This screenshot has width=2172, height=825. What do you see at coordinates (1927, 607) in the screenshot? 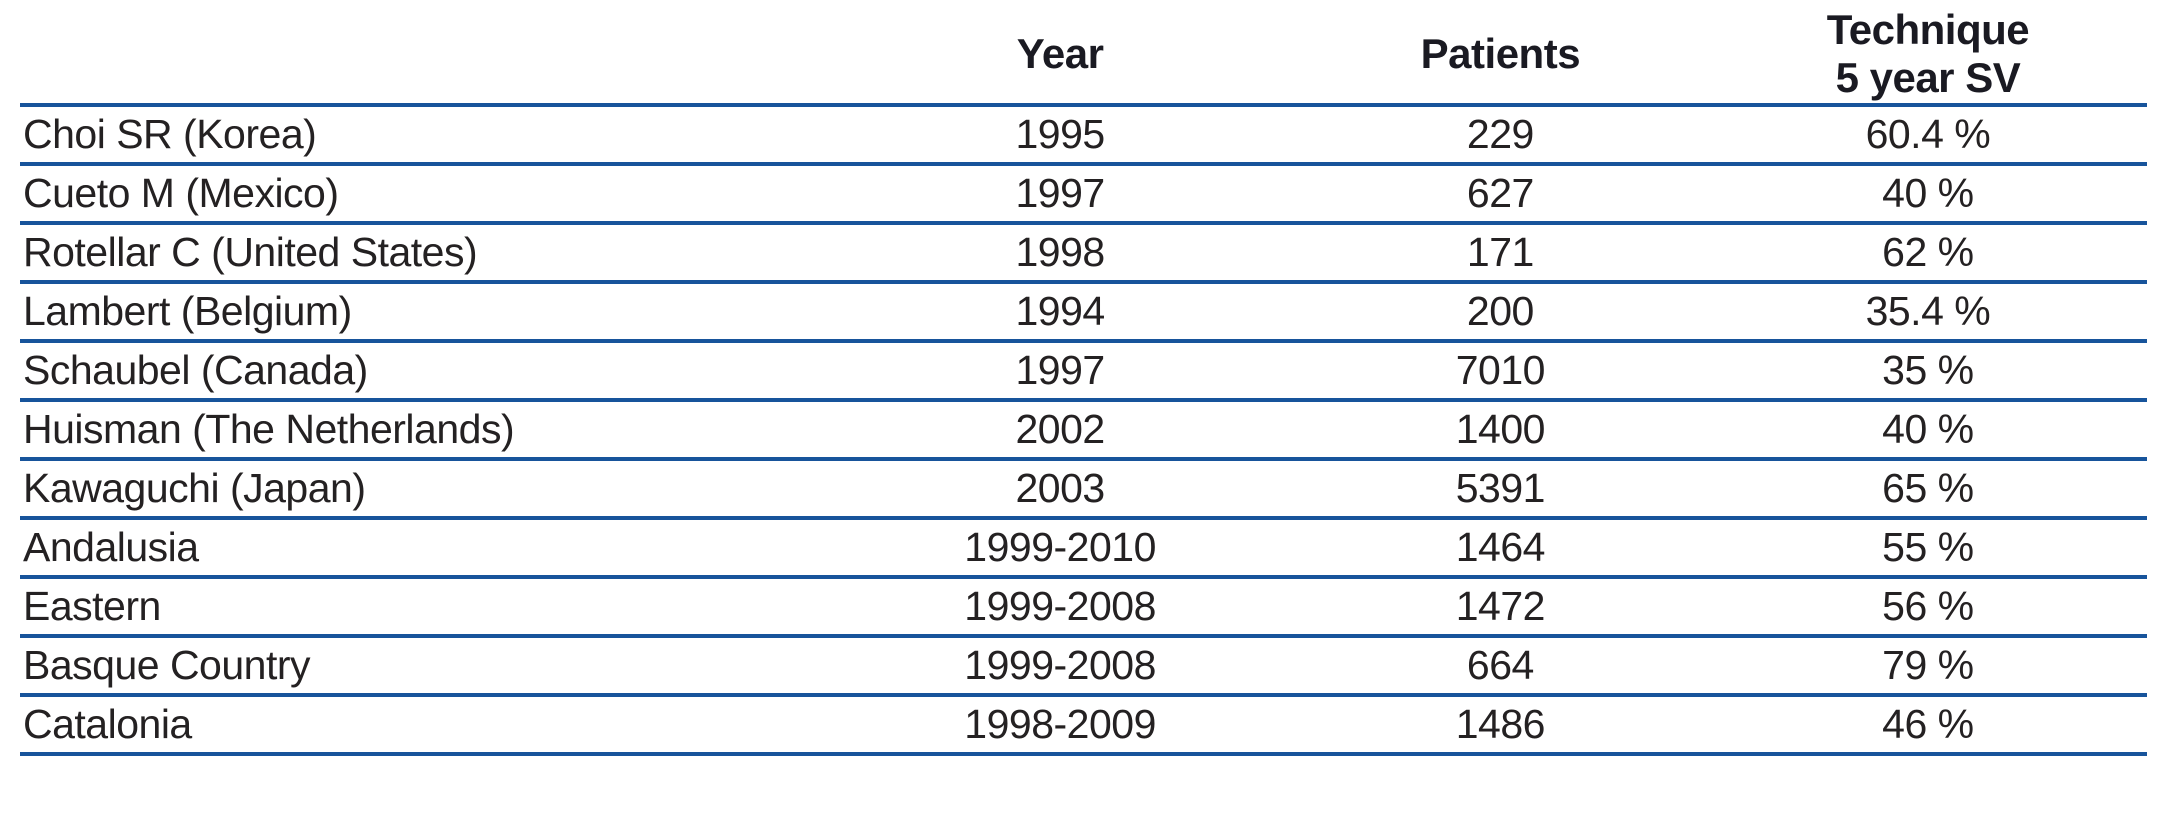
I see `survival-cell: 56 %` at bounding box center [1927, 607].